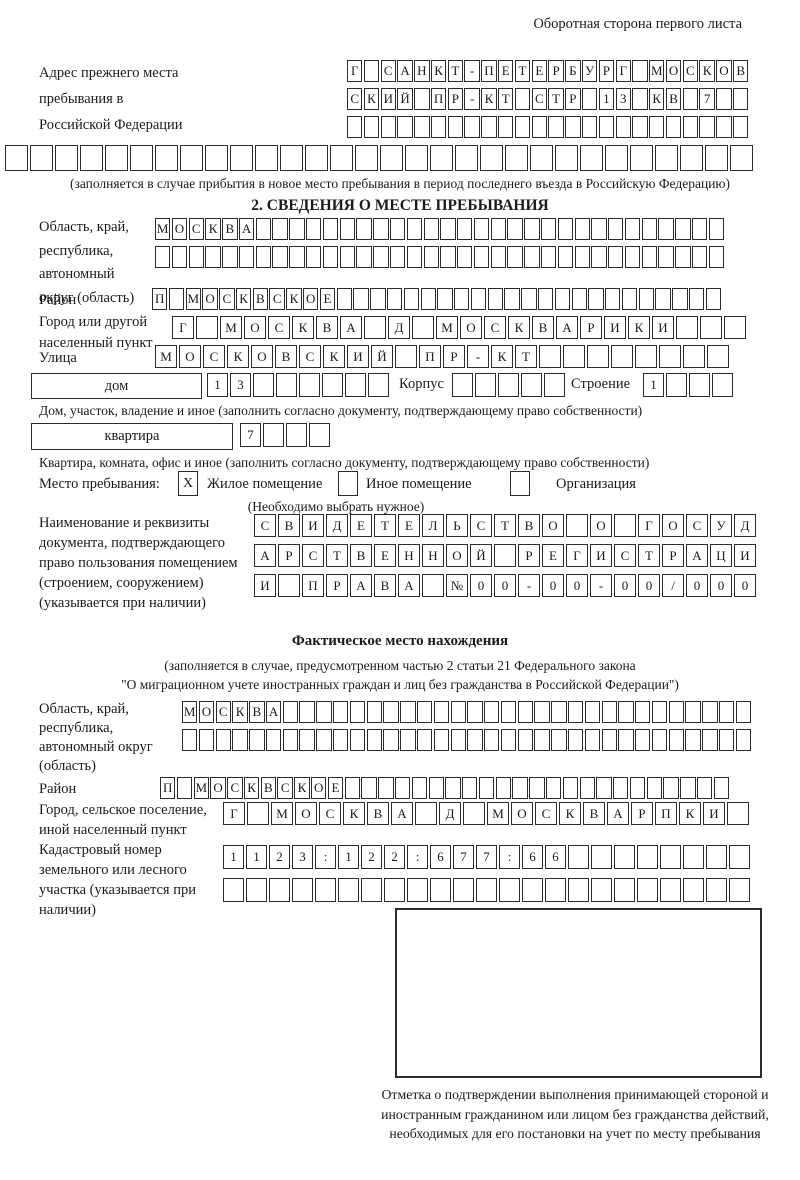  Describe the element at coordinates (327, 299) in the screenshot. I see `char-cell: Е` at that location.